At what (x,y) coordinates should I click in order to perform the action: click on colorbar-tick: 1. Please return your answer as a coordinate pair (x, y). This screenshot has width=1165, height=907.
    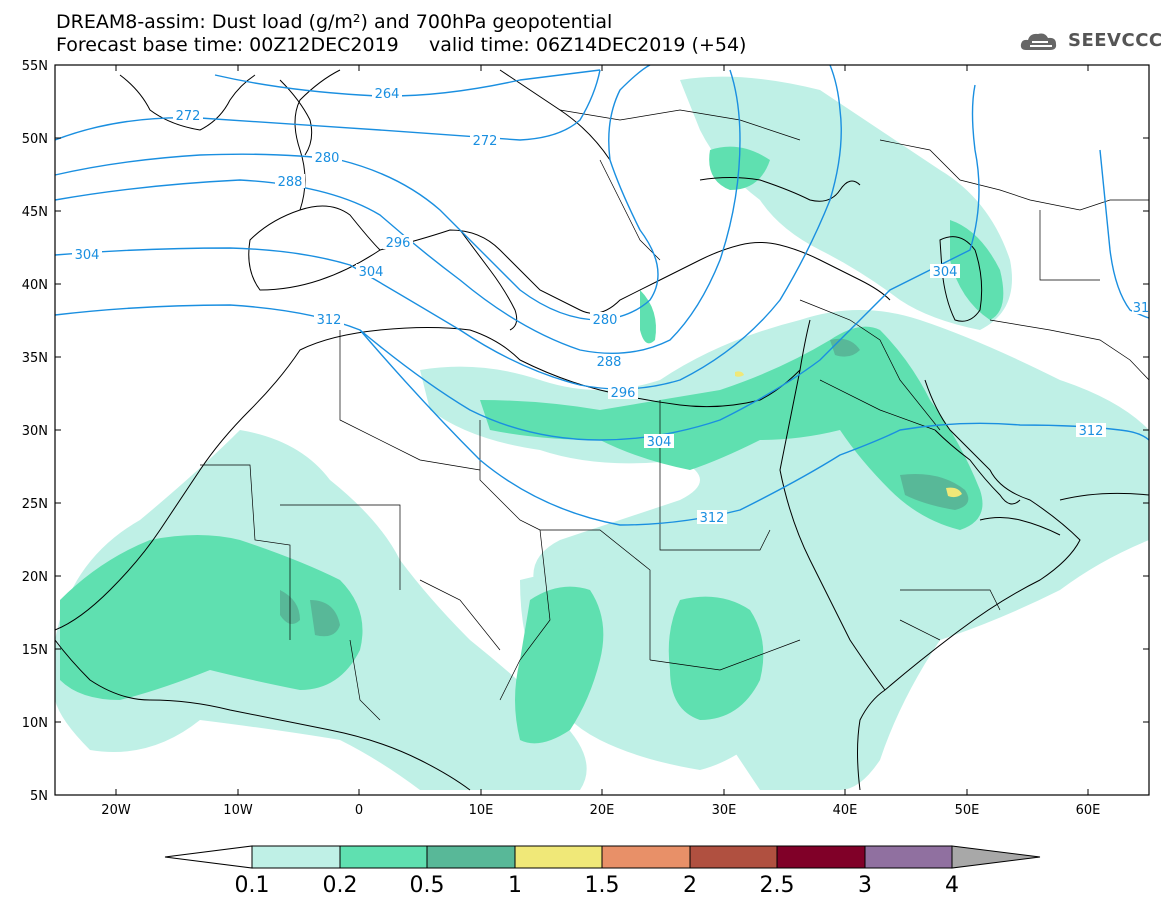
    Looking at the image, I should click on (515, 885).